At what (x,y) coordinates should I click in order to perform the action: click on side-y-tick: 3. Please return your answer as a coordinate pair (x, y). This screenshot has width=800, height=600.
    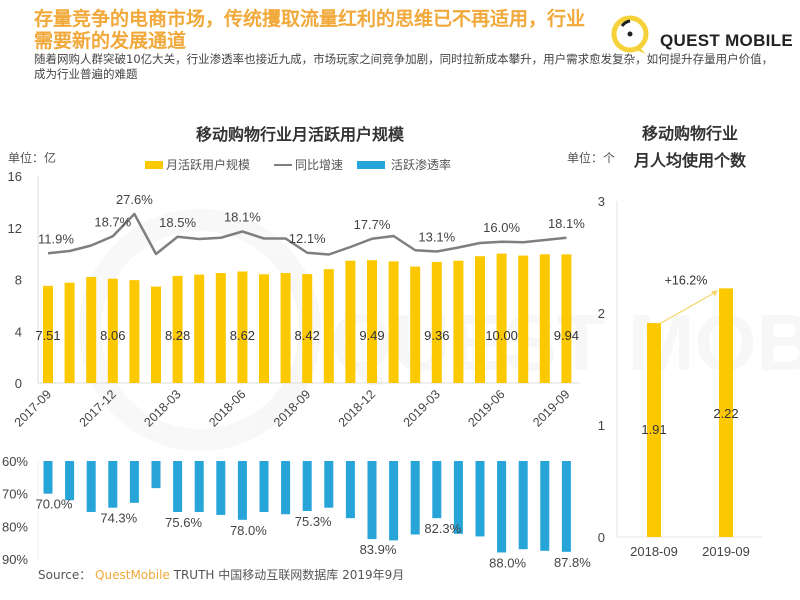
    Looking at the image, I should click on (601, 201).